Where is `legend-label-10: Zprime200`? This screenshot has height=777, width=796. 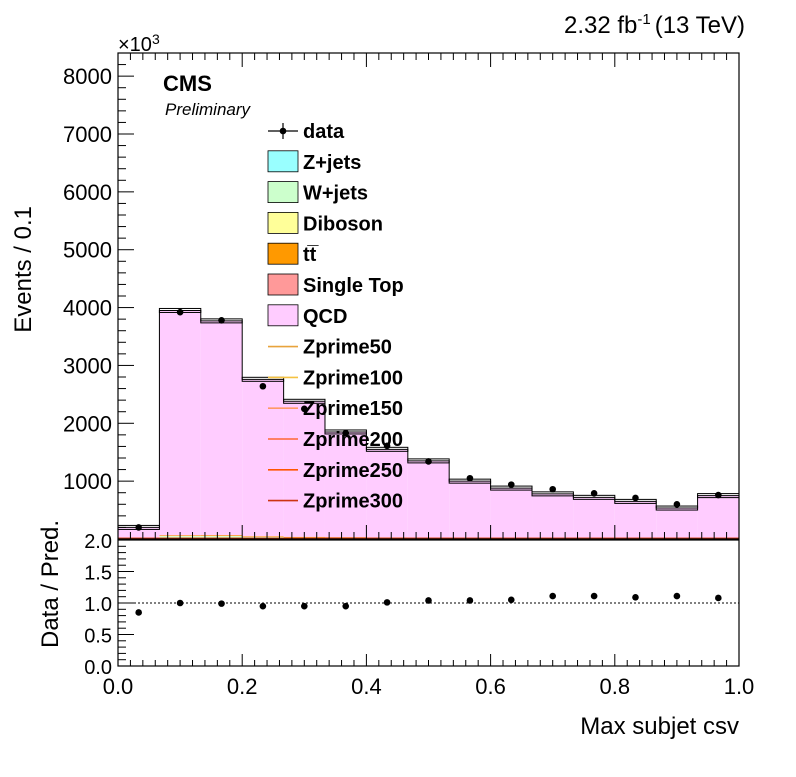
legend-label-10: Zprime200 is located at coordinates (353, 440).